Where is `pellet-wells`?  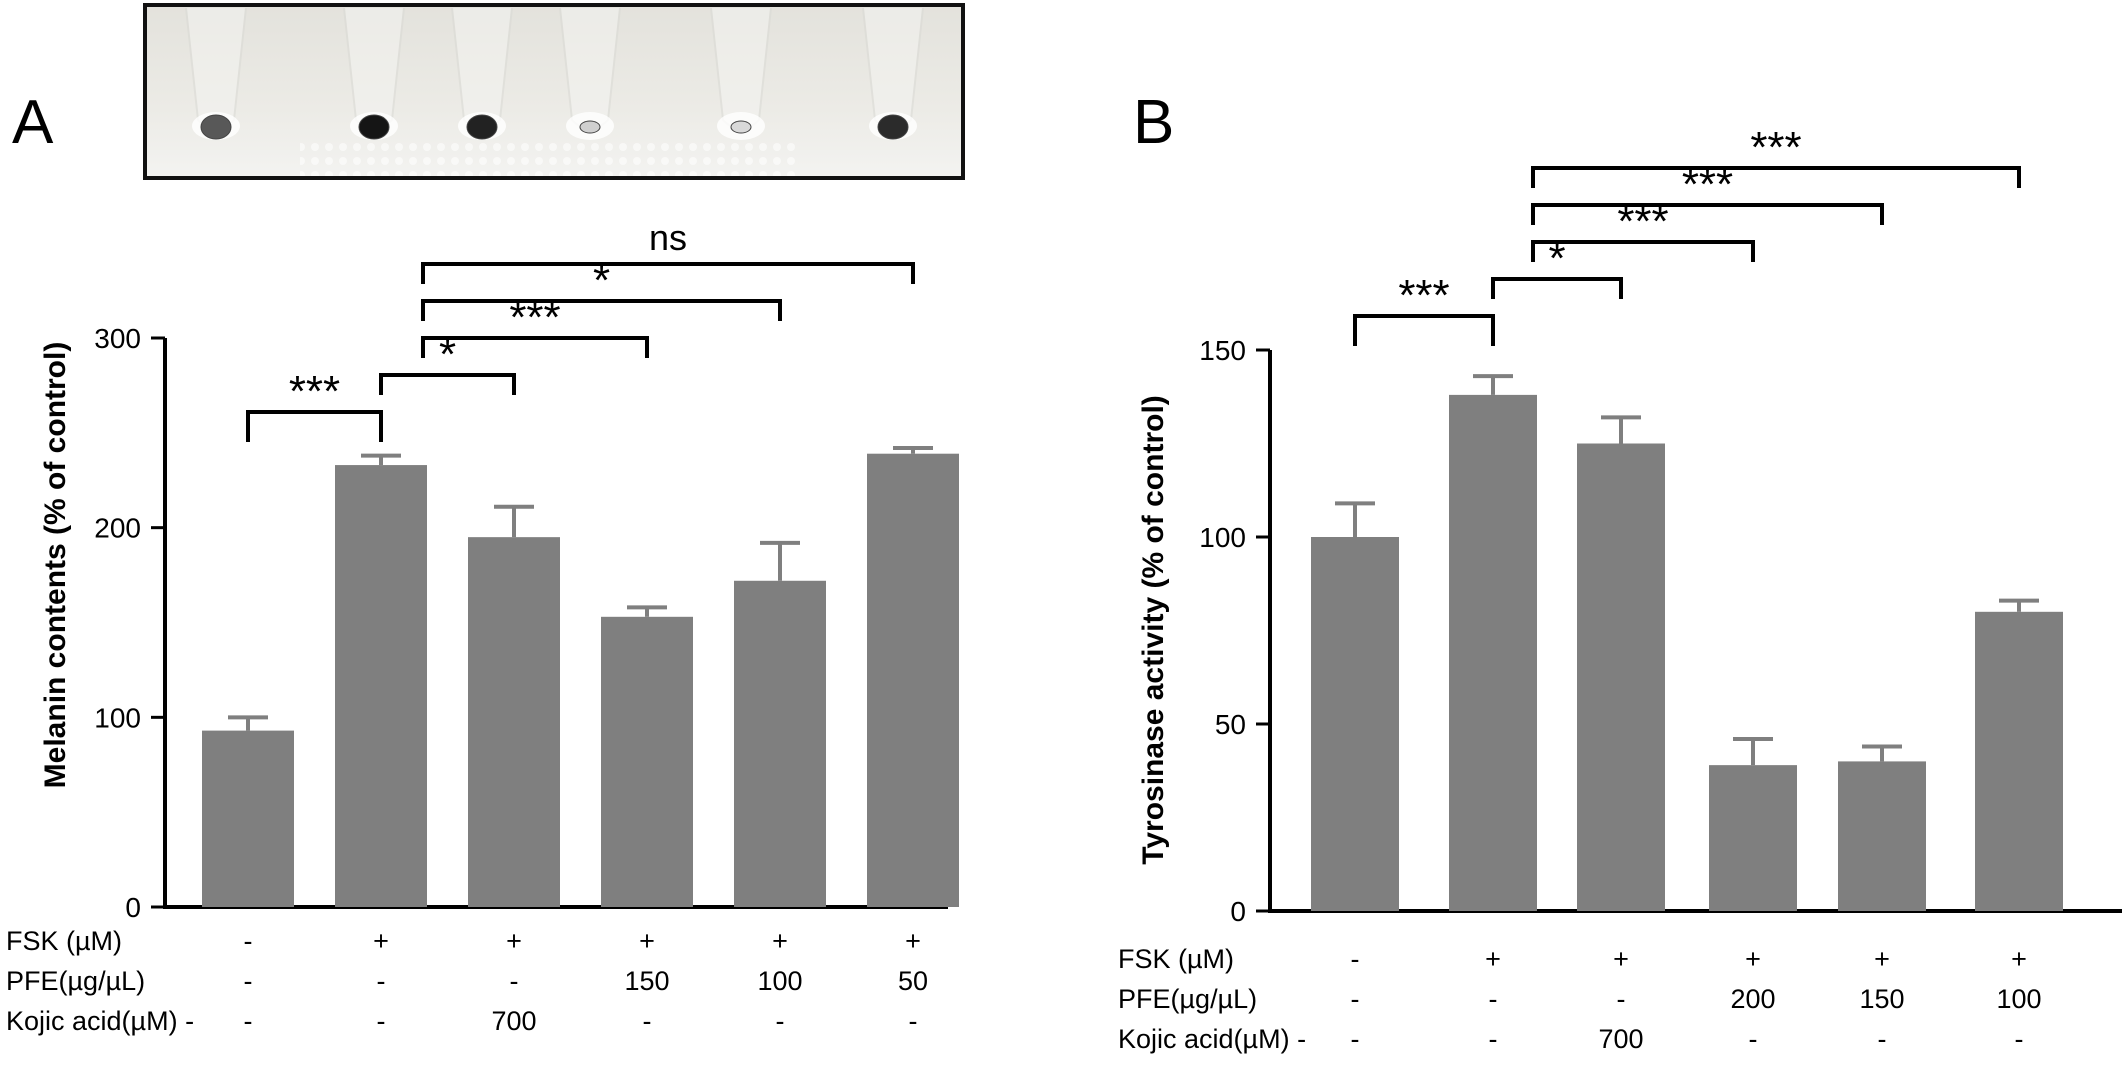
pellet-wells is located at coordinates (554, 126).